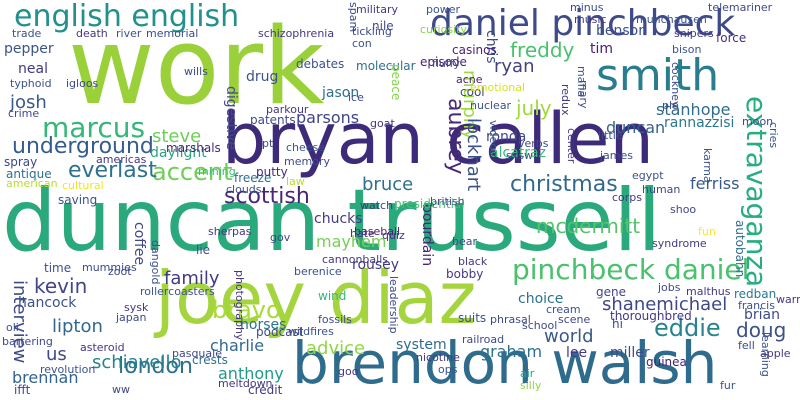 This screenshot has height=400, width=800. What do you see at coordinates (12, 327) in the screenshot?
I see `word: oli` at bounding box center [12, 327].